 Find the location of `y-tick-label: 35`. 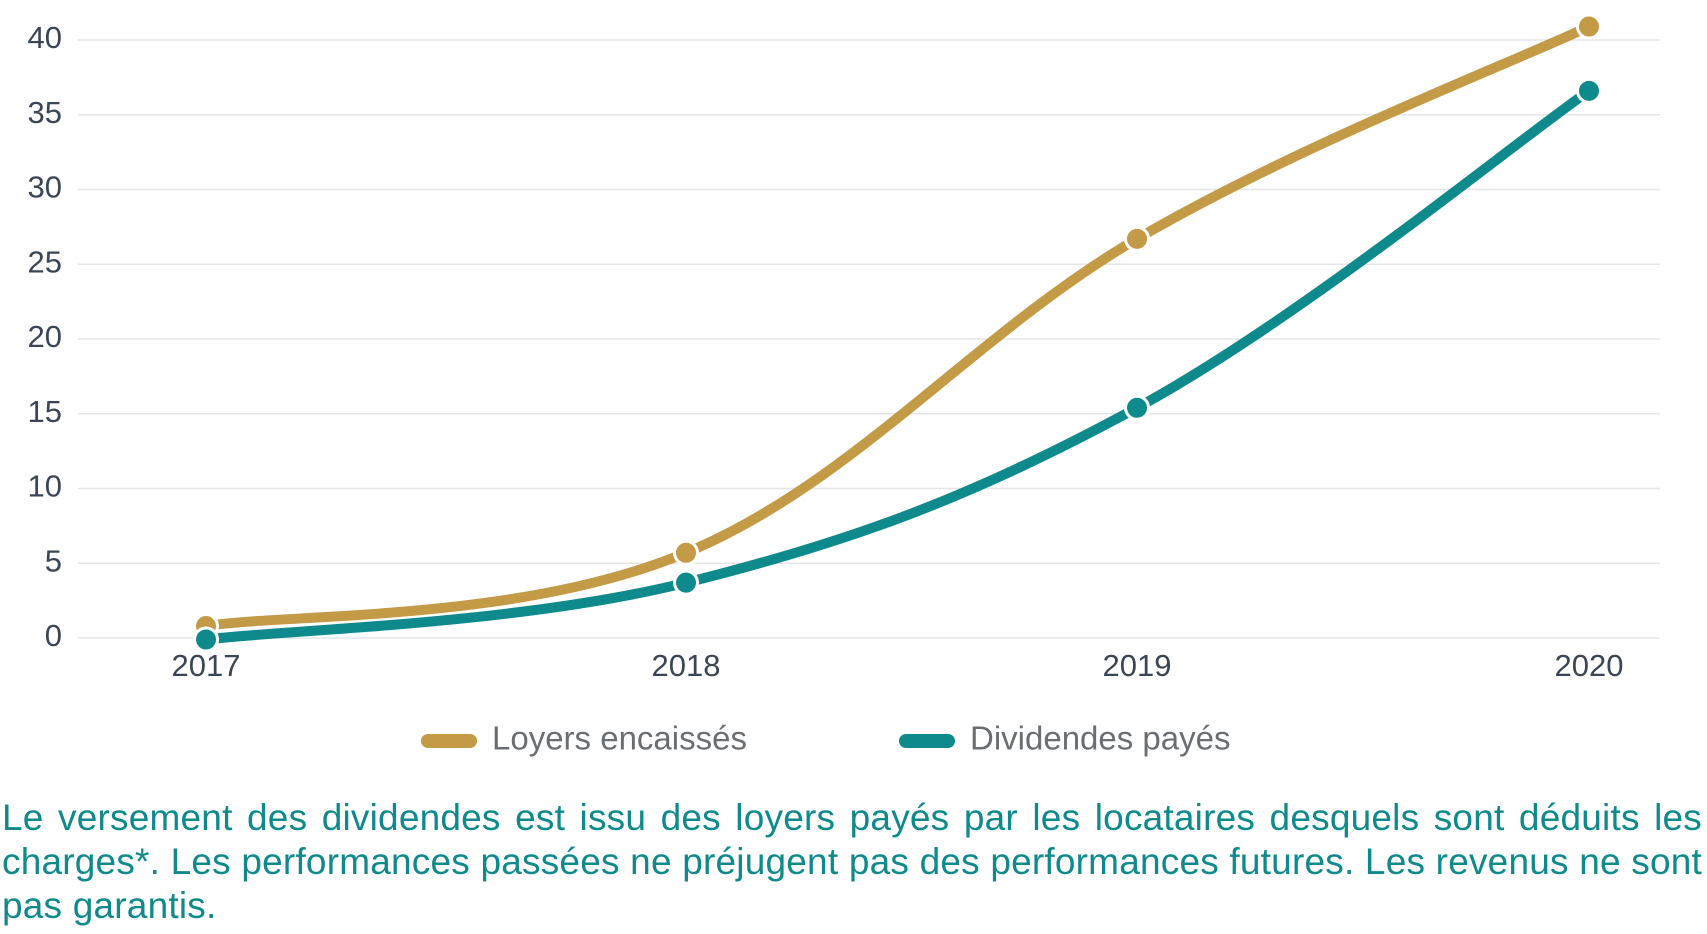

y-tick-label: 35 is located at coordinates (45, 112).